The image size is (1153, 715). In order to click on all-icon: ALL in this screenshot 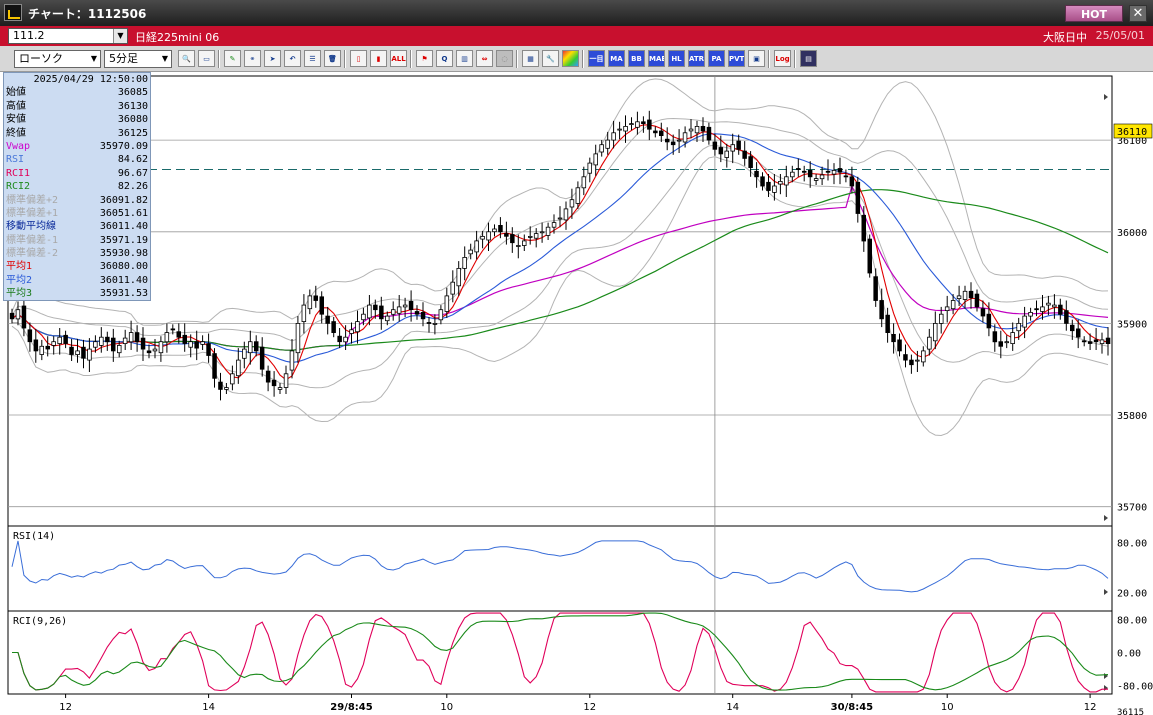, I will do `click(398, 58)`.